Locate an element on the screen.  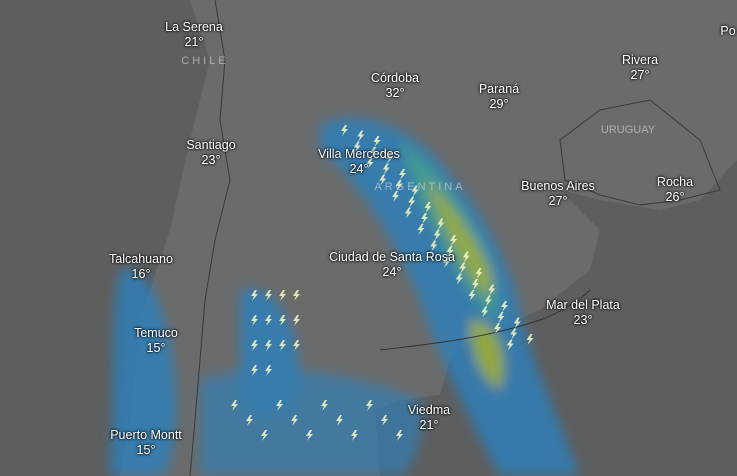
city-marker: Talcahuano 16° is located at coordinates (141, 267).